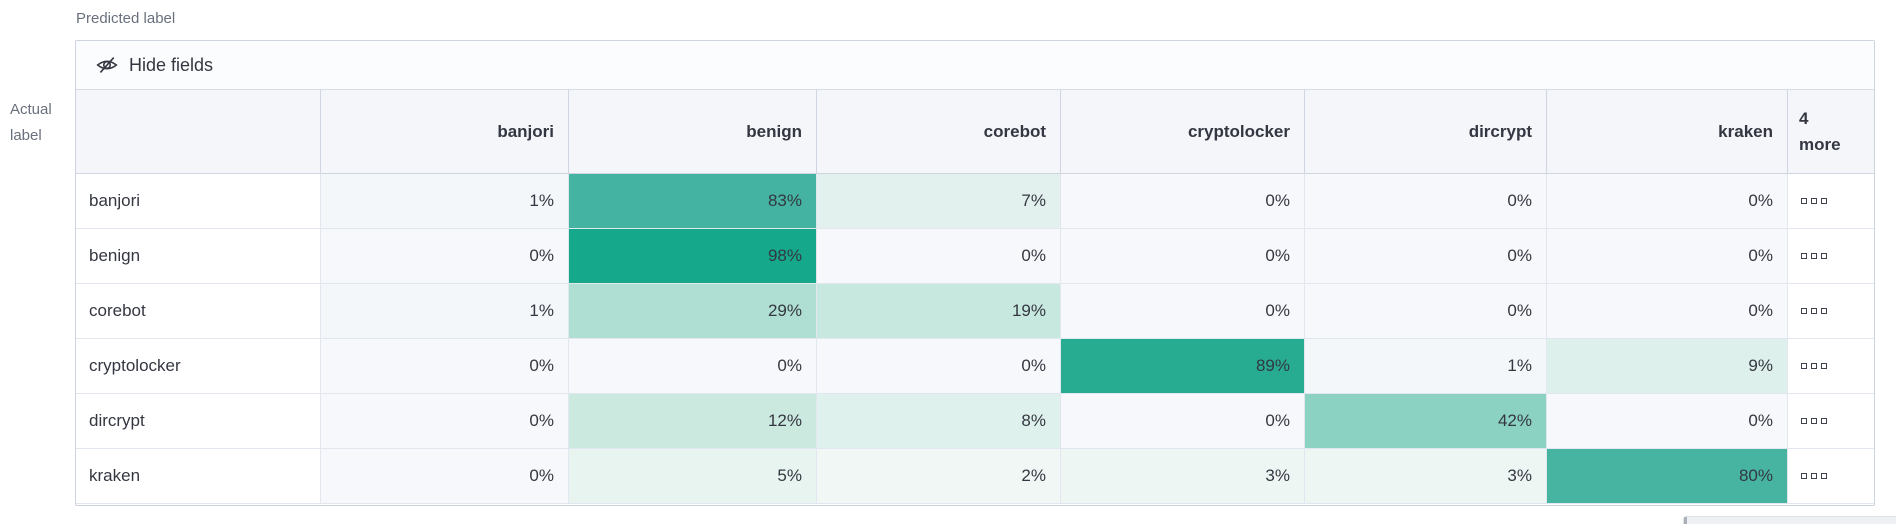 Image resolution: width=1896 pixels, height=524 pixels. What do you see at coordinates (693, 366) in the screenshot?
I see `matrix-cell-cryptolocker-benign: 0%` at bounding box center [693, 366].